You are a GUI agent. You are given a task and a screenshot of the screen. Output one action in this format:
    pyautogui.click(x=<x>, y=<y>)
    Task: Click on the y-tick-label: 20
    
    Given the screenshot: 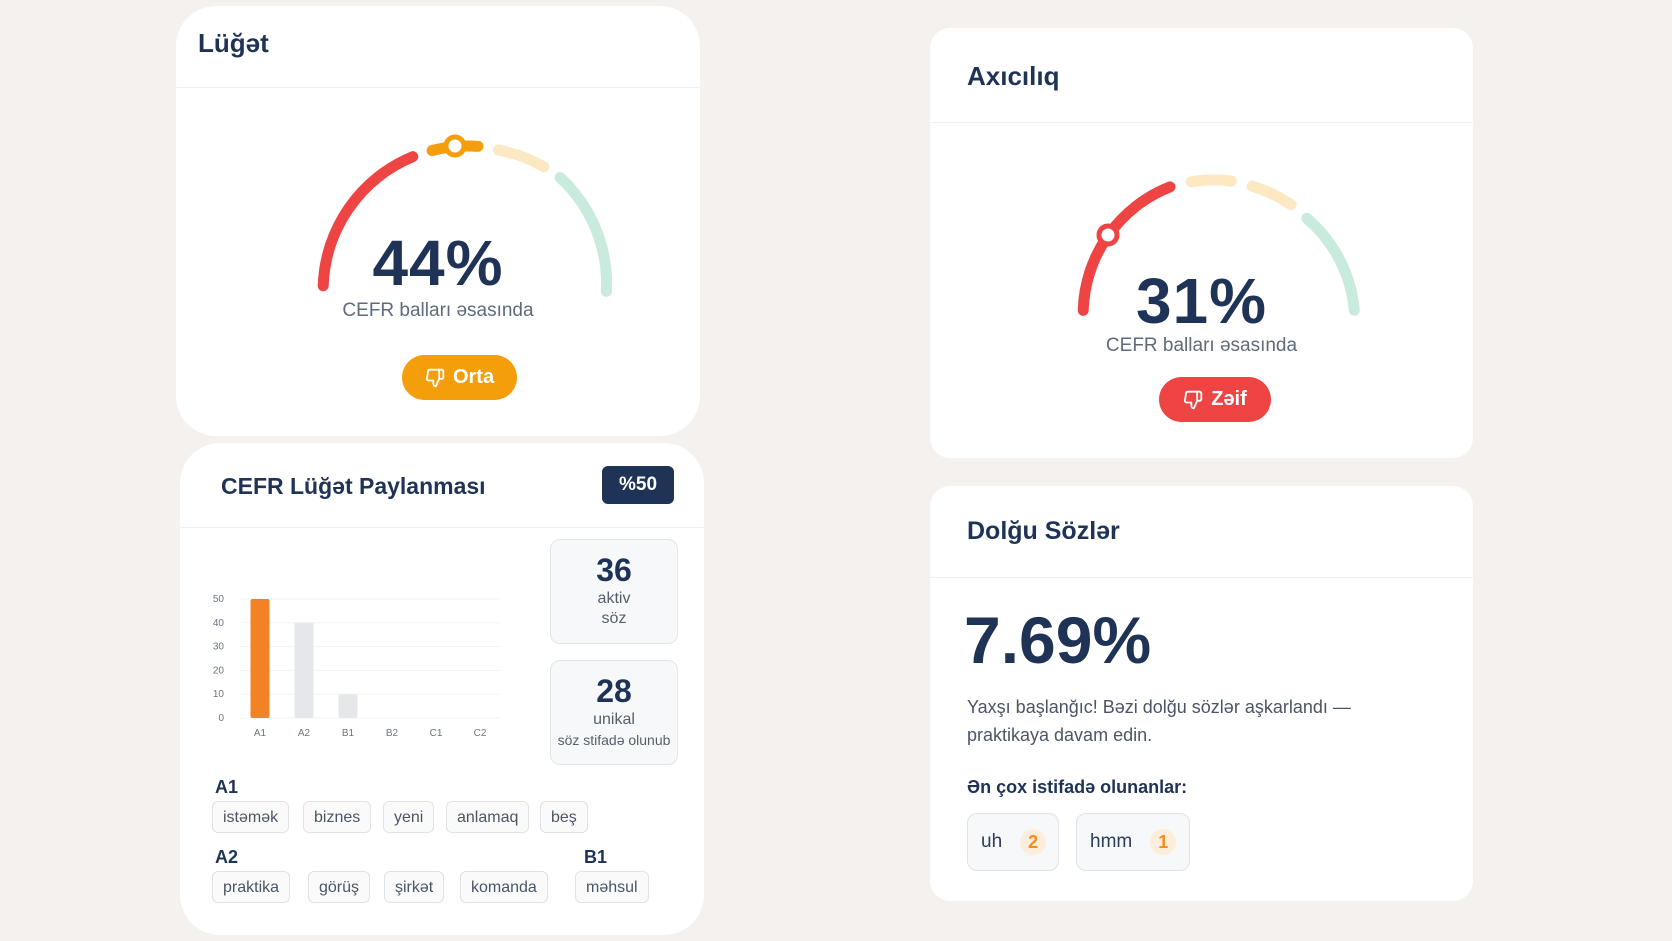 What is the action you would take?
    pyautogui.click(x=219, y=670)
    